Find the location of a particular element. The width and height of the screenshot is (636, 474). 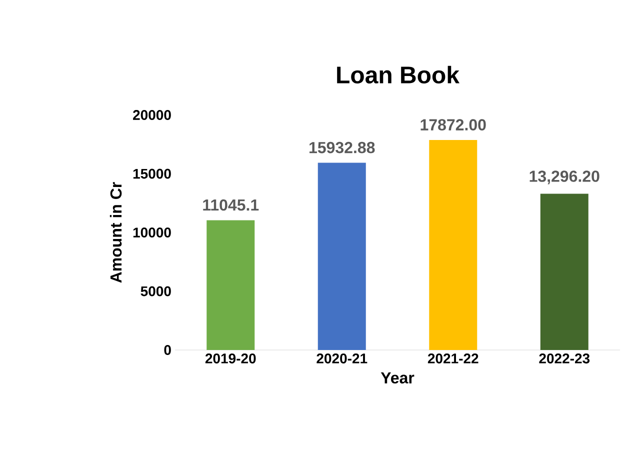

data-label: 13,296.20 is located at coordinates (565, 177).